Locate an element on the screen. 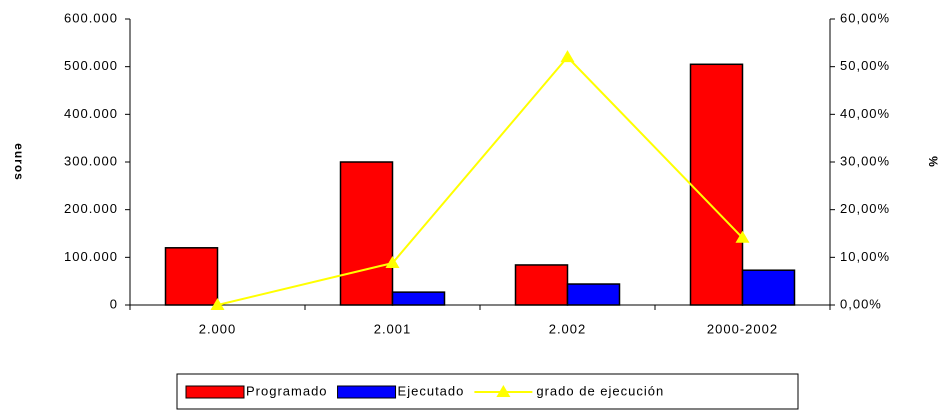 The width and height of the screenshot is (942, 414). legend-label: grado de ejecución is located at coordinates (600, 390).